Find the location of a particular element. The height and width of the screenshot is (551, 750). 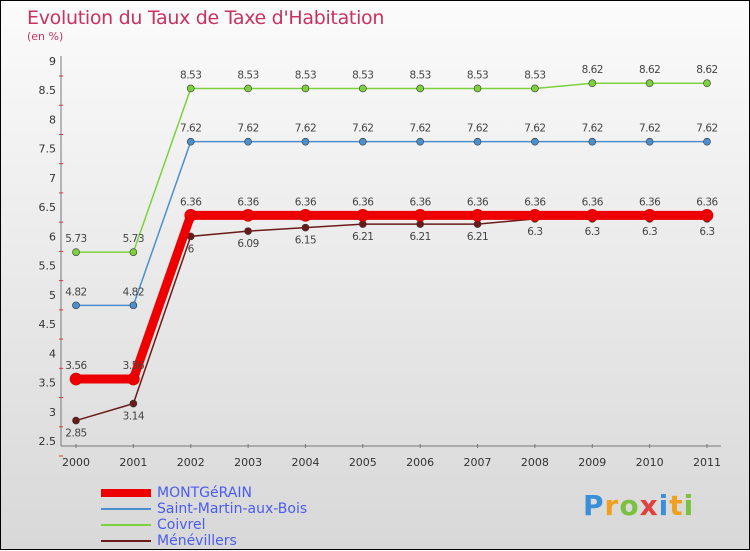

x-tick-label: 2004 is located at coordinates (305, 462).